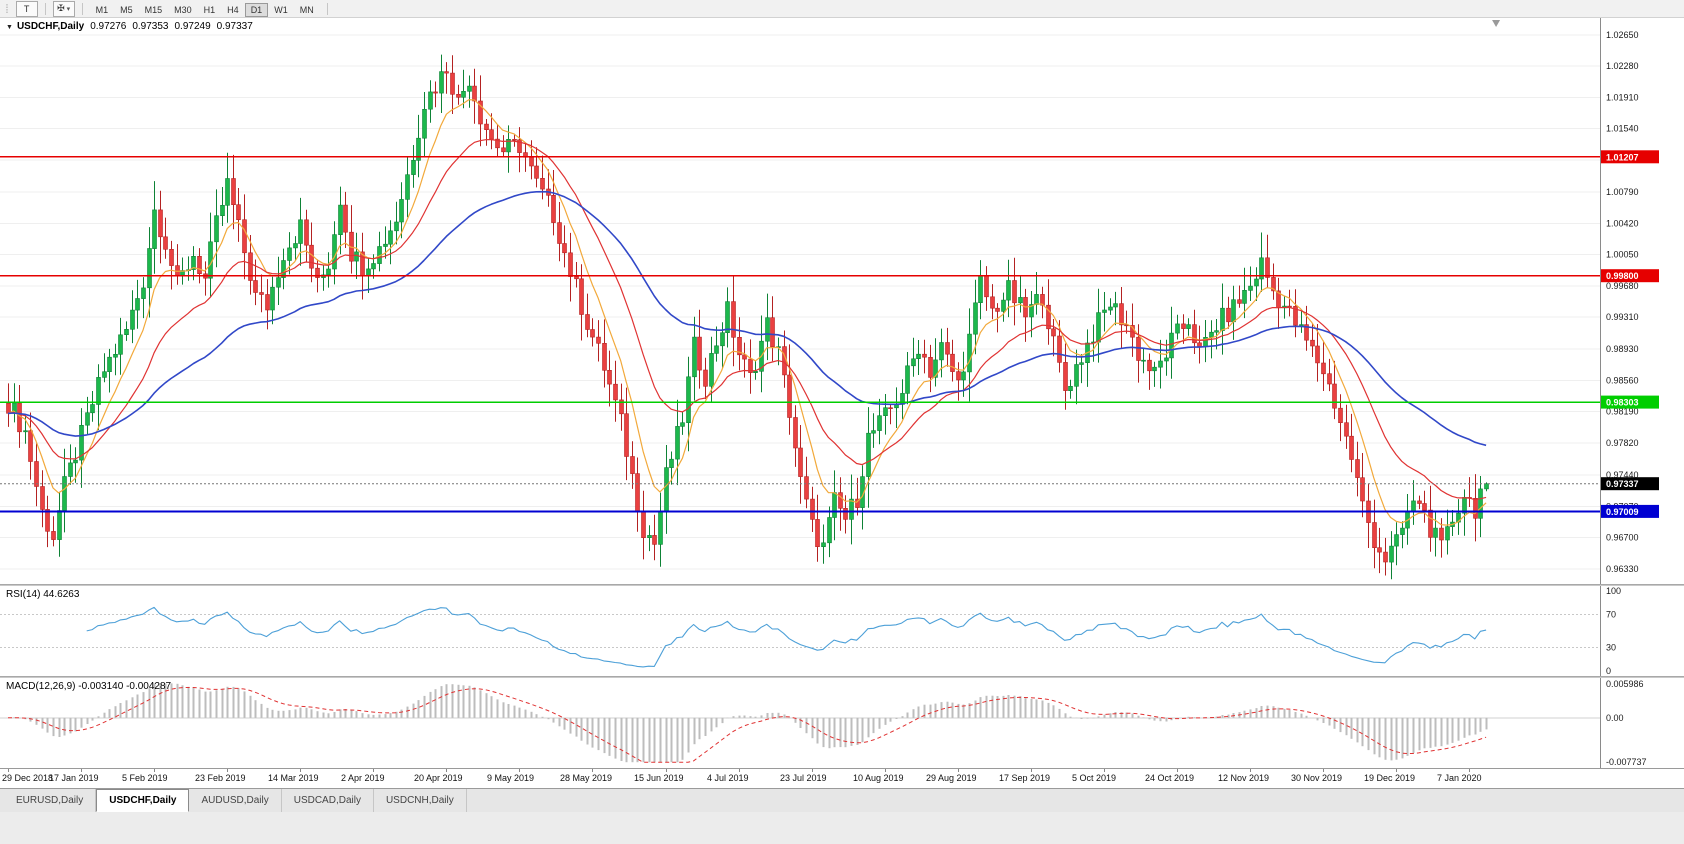 This screenshot has height=844, width=1684. What do you see at coordinates (420, 800) in the screenshot?
I see `chart-tab-usdcnh: USDCNH,Daily` at bounding box center [420, 800].